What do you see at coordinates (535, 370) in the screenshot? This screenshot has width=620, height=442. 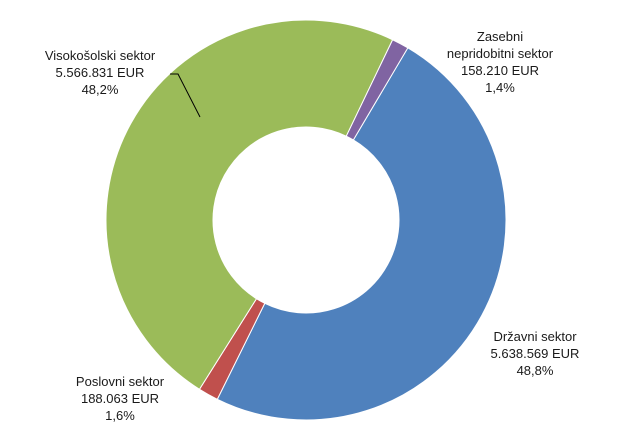 I see `label-drzavni-percent: 48,8%` at bounding box center [535, 370].